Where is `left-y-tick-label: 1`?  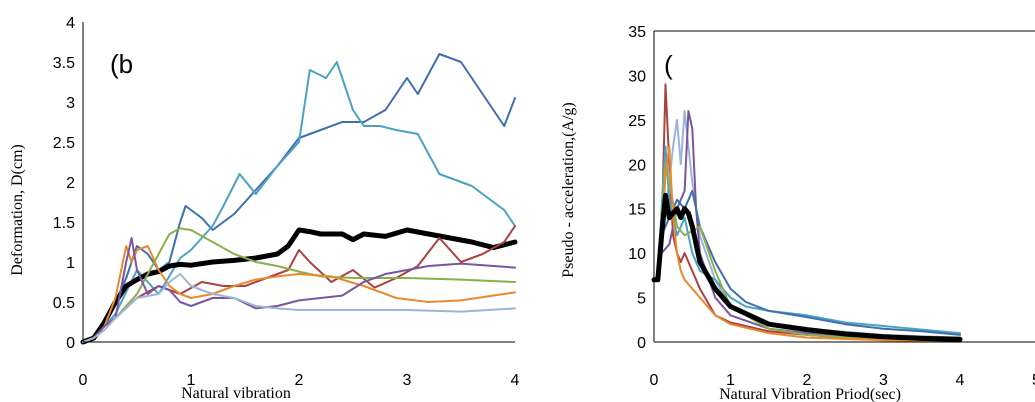
left-y-tick-label: 1 is located at coordinates (70, 263).